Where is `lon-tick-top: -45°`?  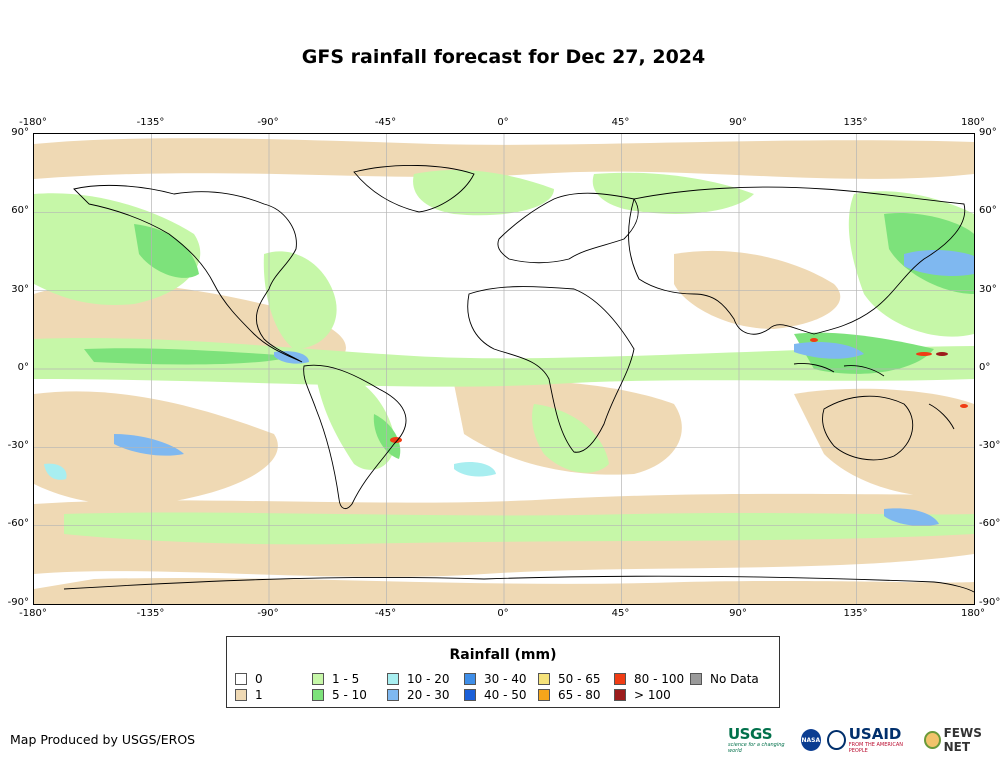 lon-tick-top: -45° is located at coordinates (385, 122).